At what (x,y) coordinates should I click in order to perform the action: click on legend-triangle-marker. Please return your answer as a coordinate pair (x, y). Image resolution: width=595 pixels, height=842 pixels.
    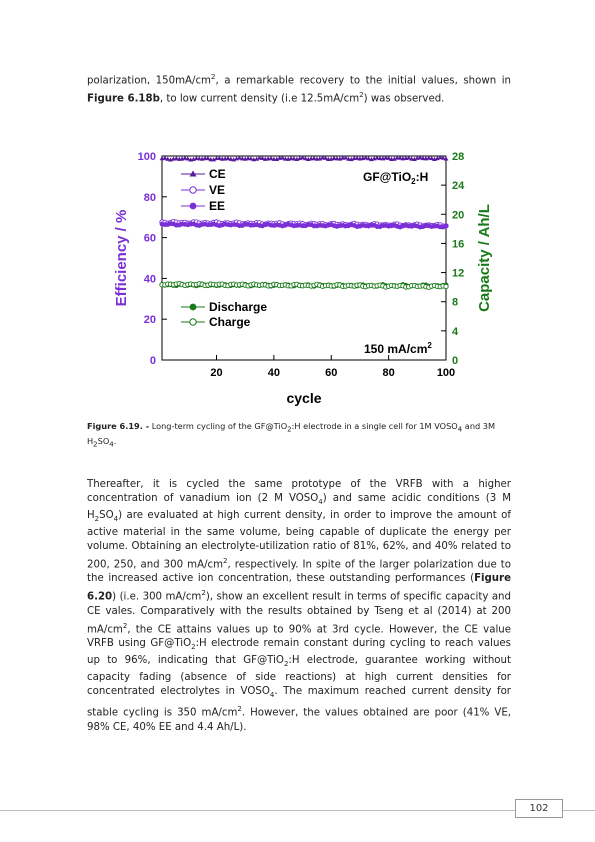
    Looking at the image, I should click on (193, 173).